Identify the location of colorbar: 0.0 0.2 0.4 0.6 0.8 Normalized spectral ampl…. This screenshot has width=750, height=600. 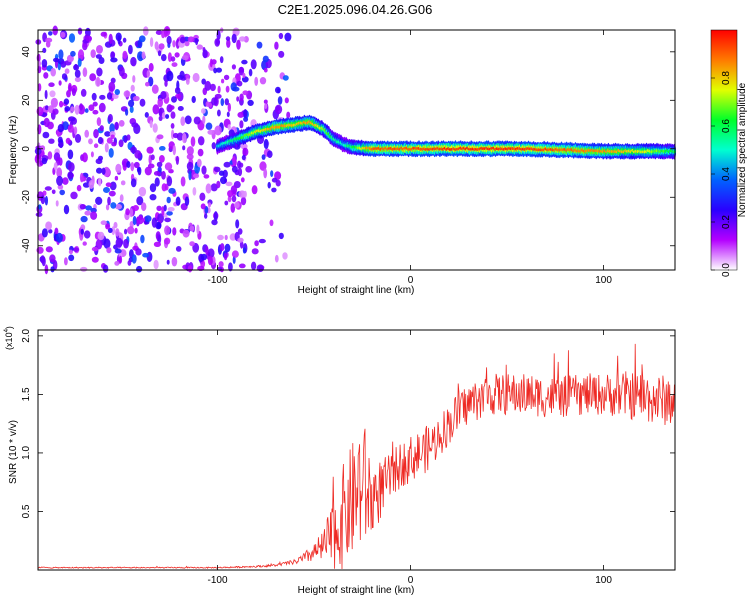
(729, 153).